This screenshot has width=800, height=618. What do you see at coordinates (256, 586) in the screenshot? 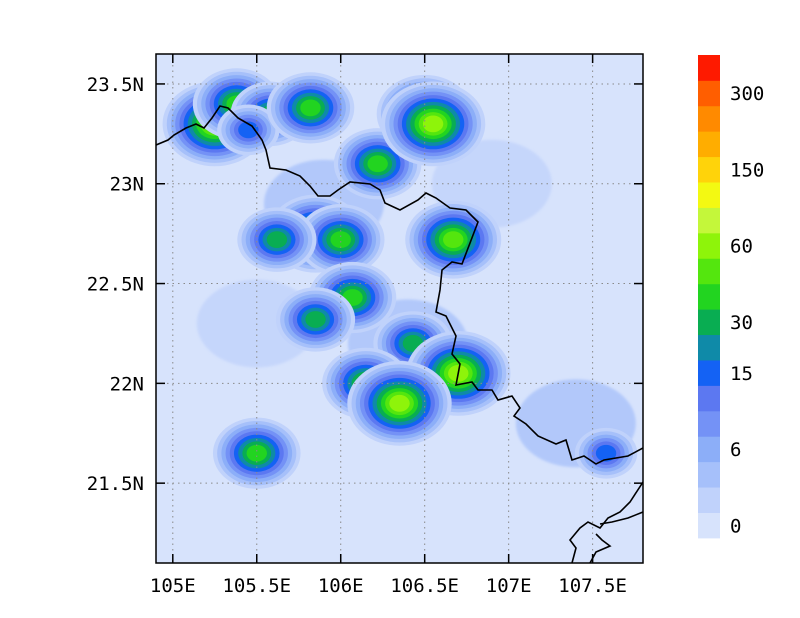
I see `x-tick-label: 105.5E` at bounding box center [256, 586].